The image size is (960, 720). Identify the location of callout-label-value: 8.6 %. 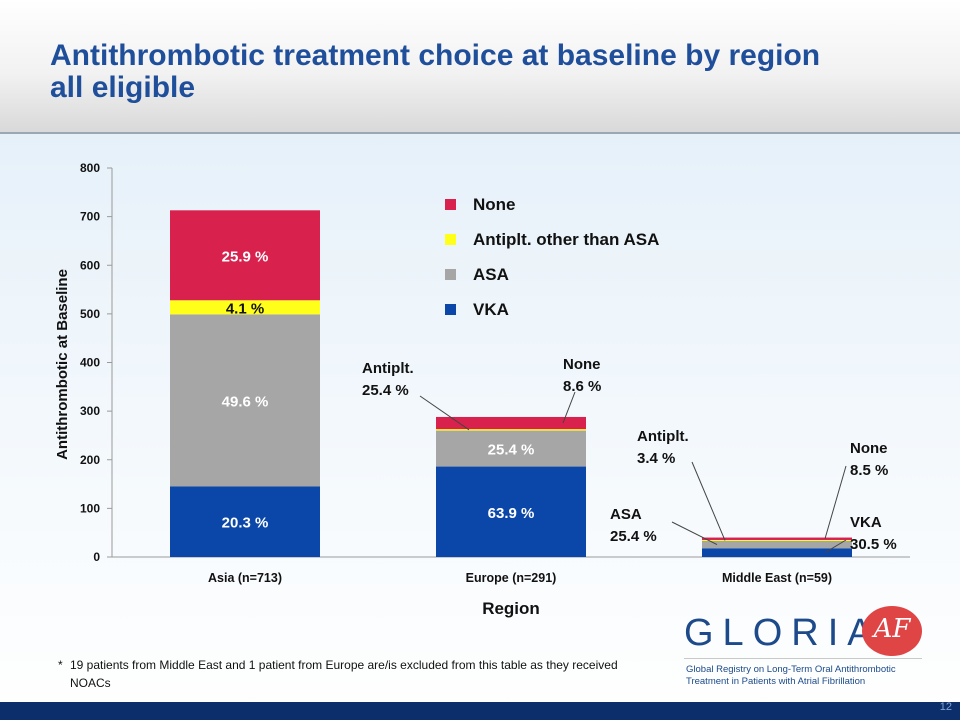
(582, 386).